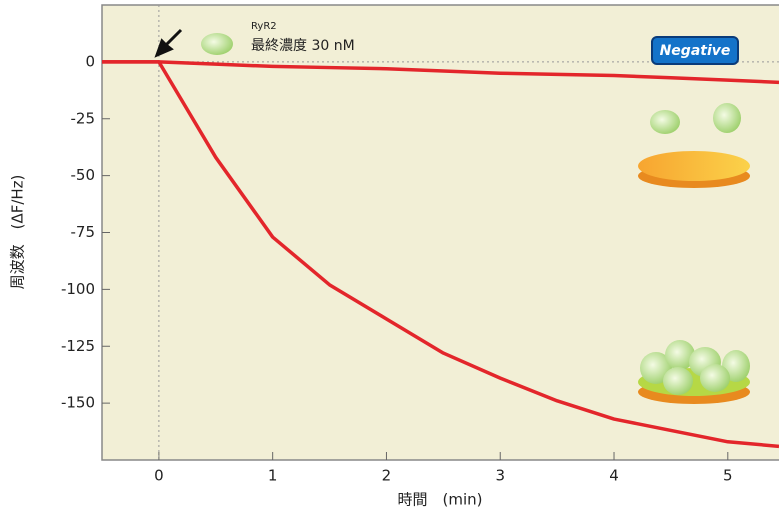 This screenshot has width=779, height=520. I want to click on annotation: RyR2, so click(264, 26).